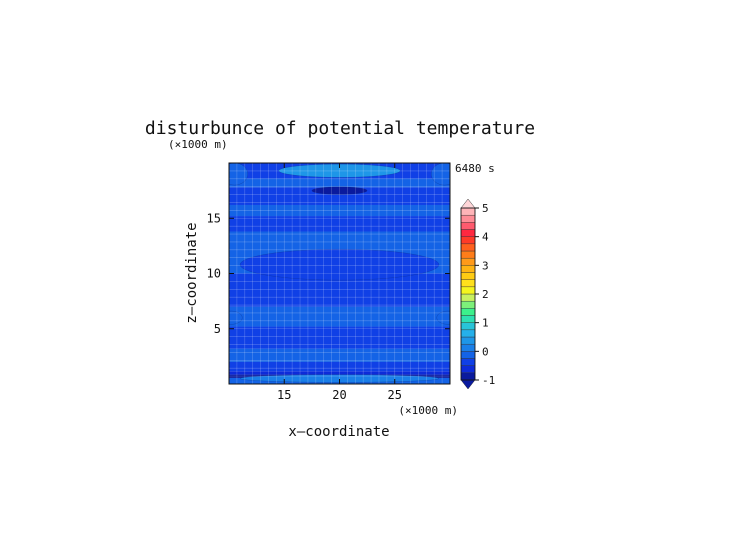 The image size is (752, 536). I want to click on x-axis-ticks: 15 20 25, so click(339, 282).